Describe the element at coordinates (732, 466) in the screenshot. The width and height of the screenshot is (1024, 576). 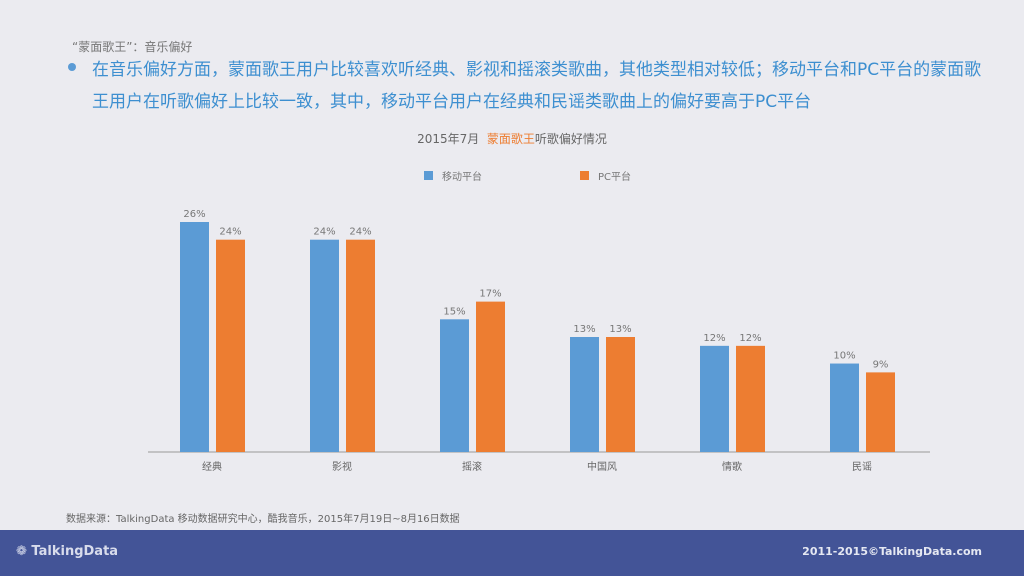
I see `category-label: 情歌` at that location.